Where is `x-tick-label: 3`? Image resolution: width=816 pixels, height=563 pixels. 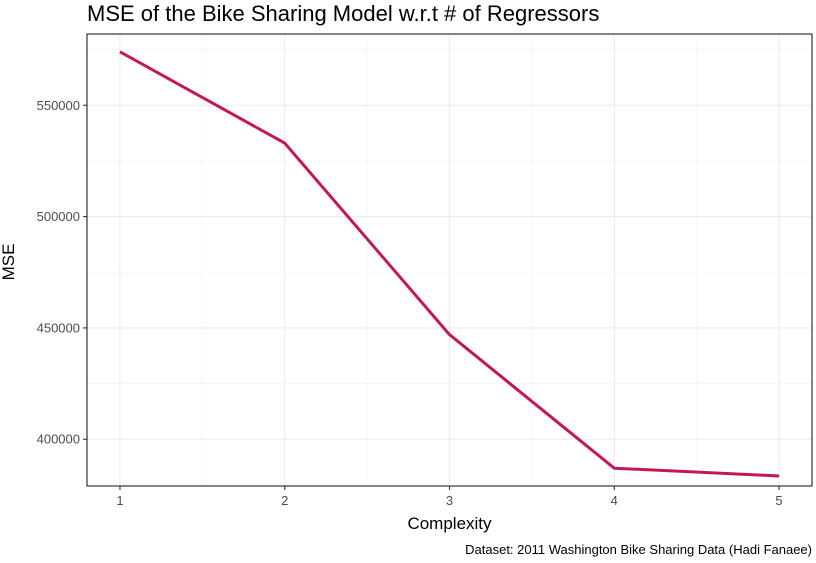 x-tick-label: 3 is located at coordinates (449, 500).